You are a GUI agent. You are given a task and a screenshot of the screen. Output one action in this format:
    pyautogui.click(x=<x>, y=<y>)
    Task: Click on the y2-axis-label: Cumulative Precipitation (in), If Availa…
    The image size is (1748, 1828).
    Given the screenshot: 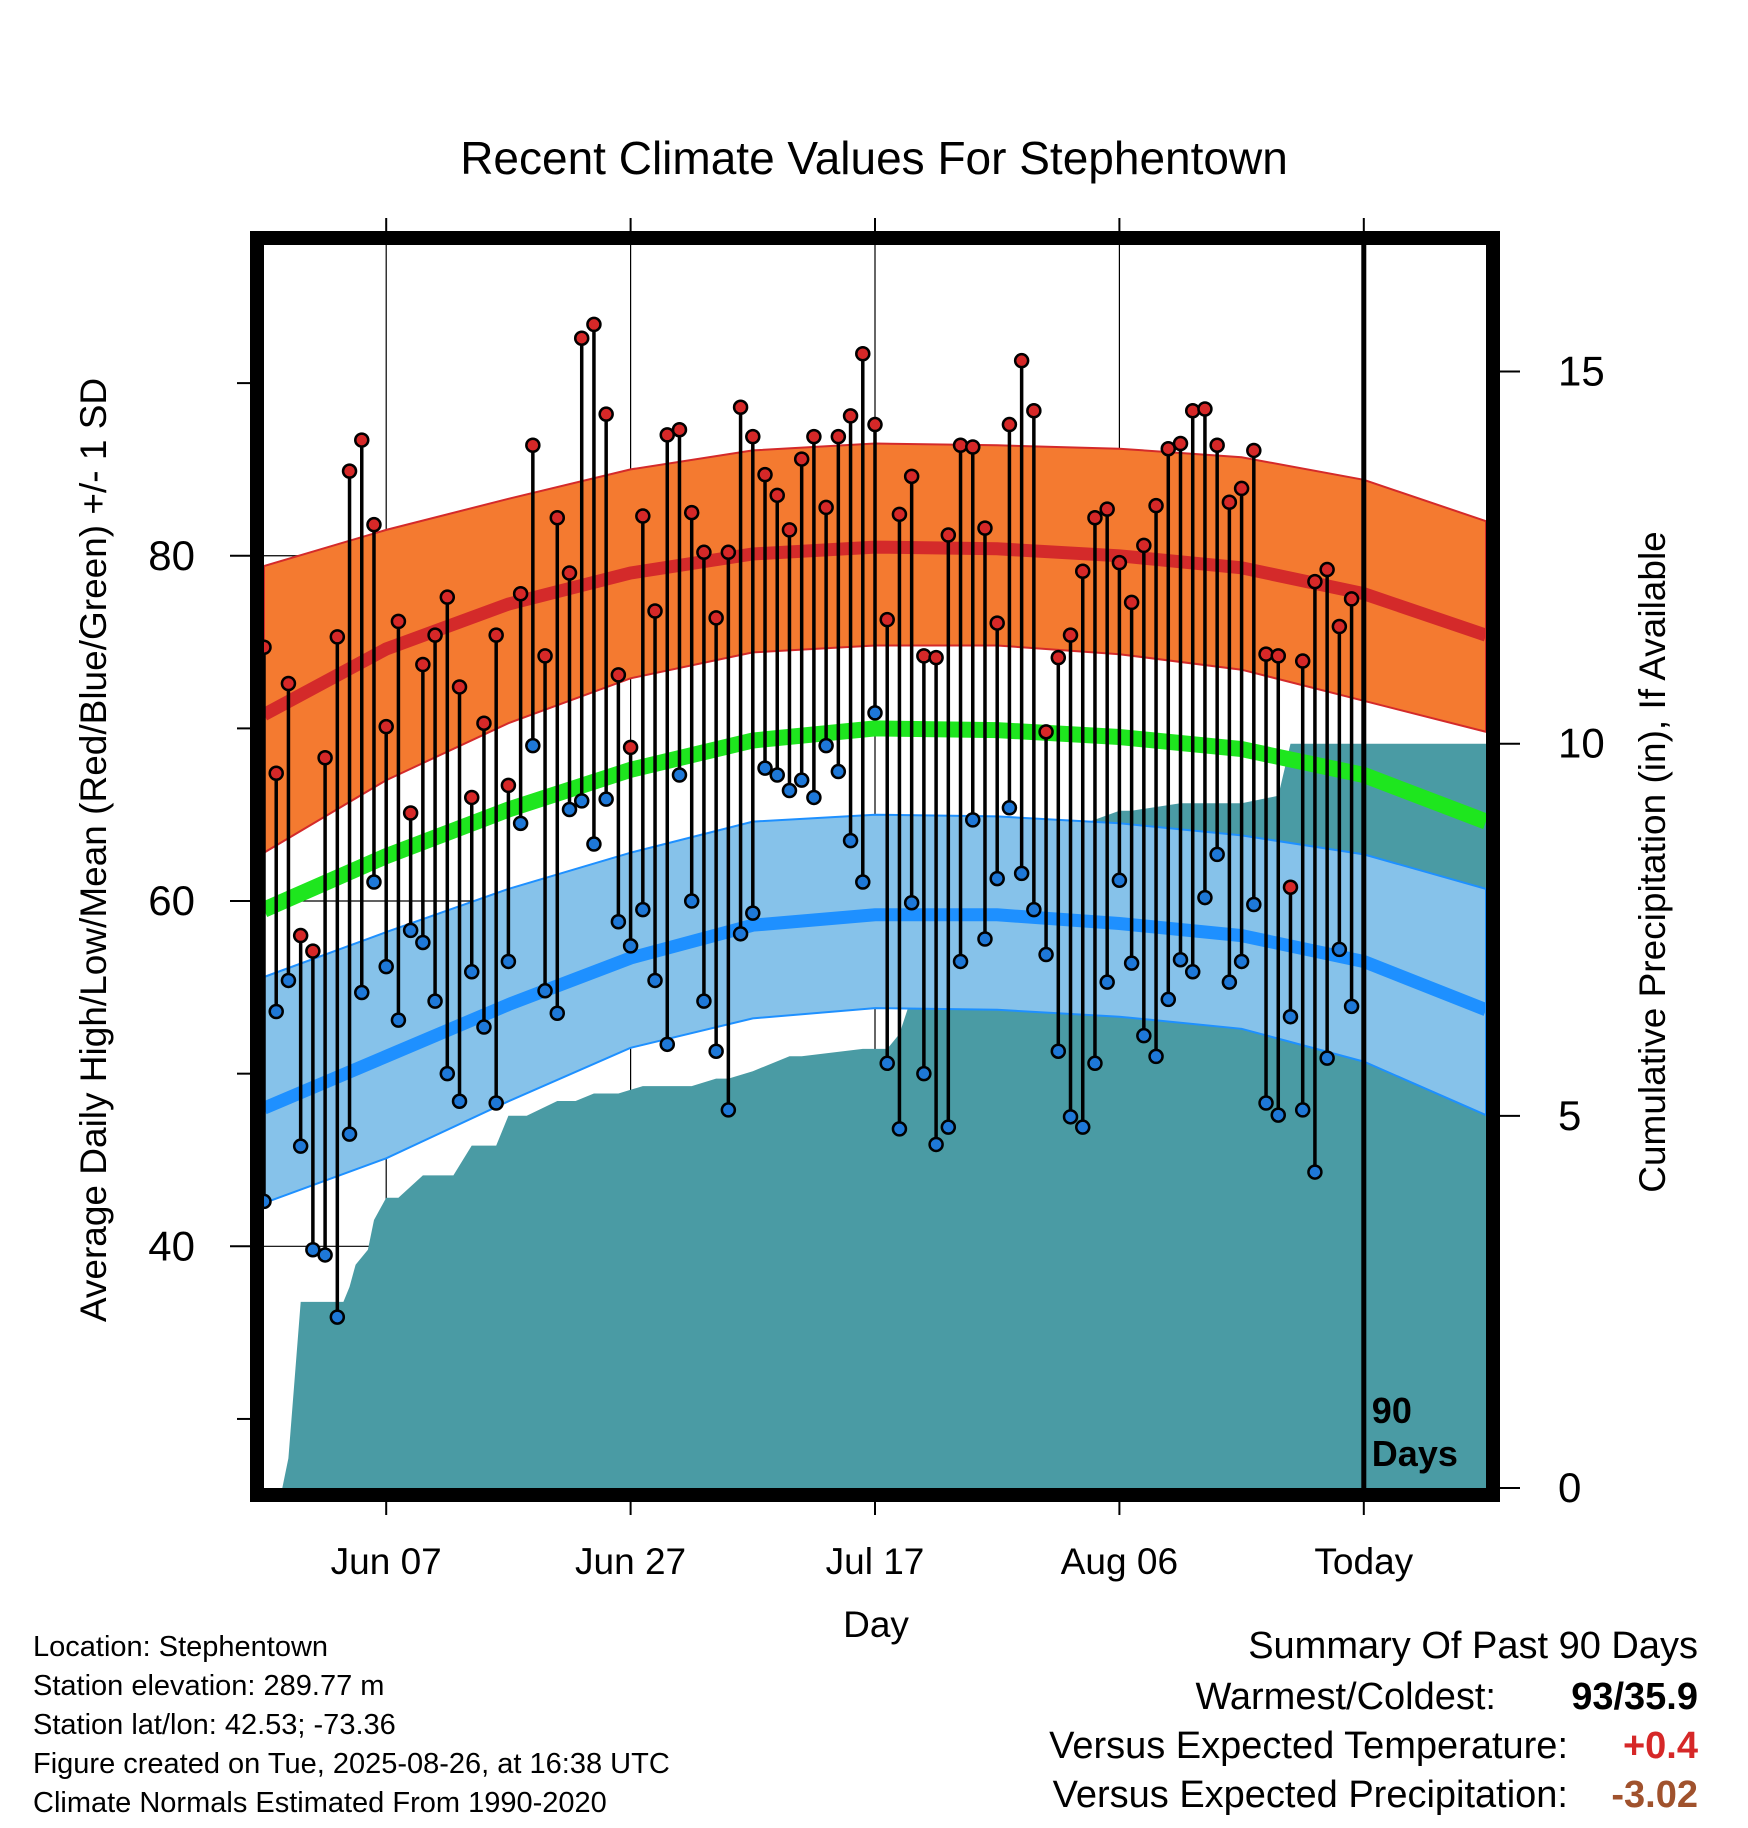 What is the action you would take?
    pyautogui.click(x=1652, y=862)
    